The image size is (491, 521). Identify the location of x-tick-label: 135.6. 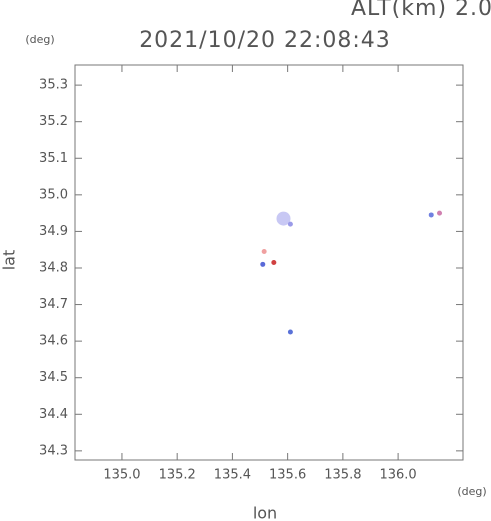
(287, 475).